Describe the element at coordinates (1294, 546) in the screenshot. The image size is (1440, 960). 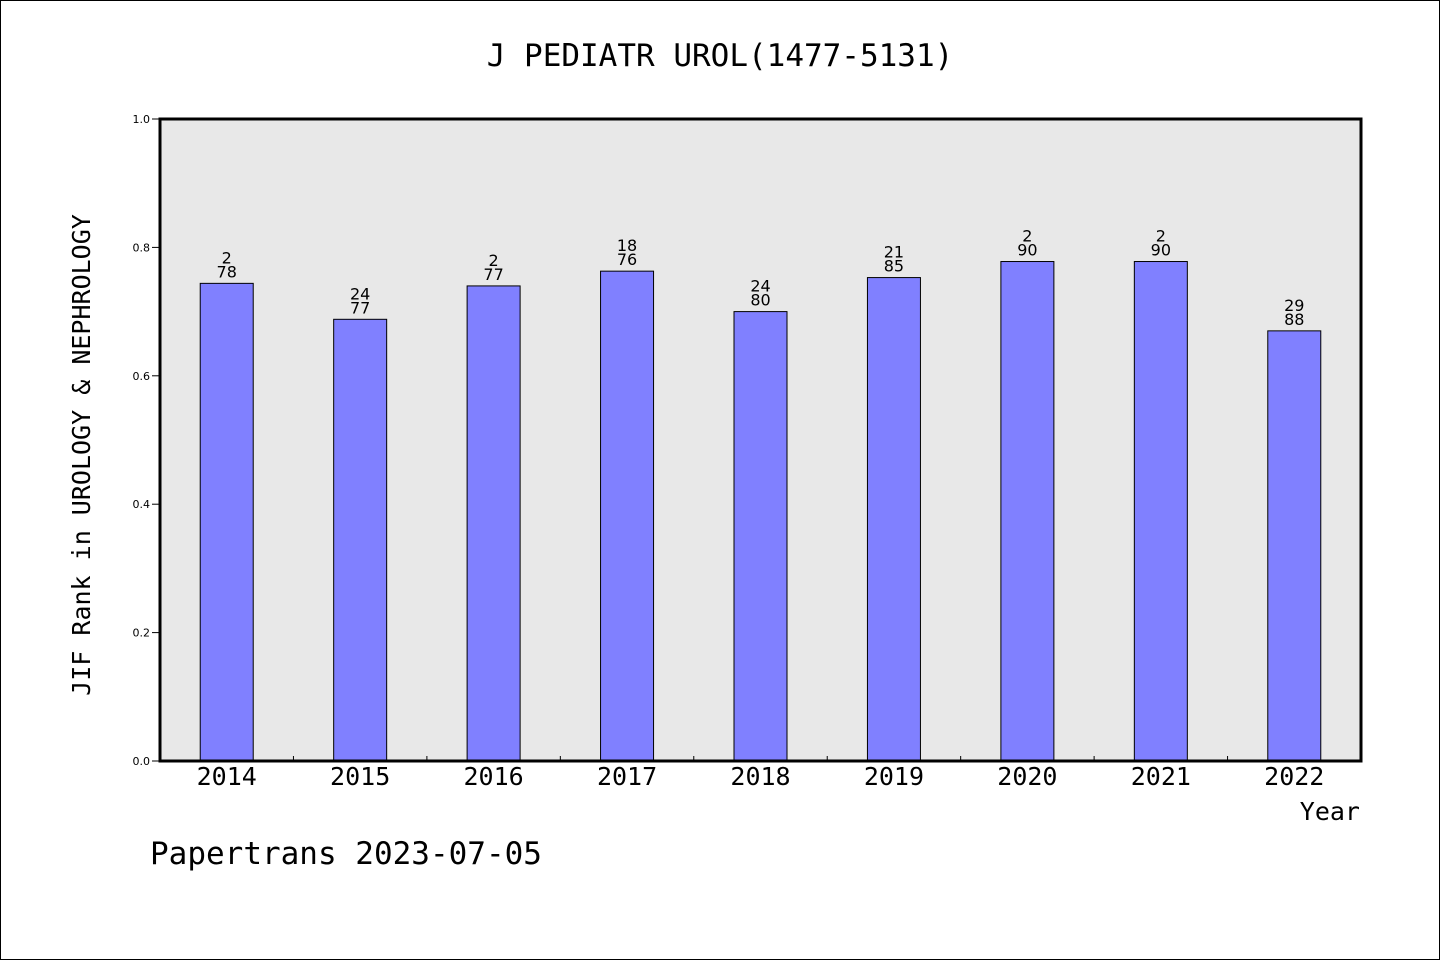
I see `bar-2022` at that location.